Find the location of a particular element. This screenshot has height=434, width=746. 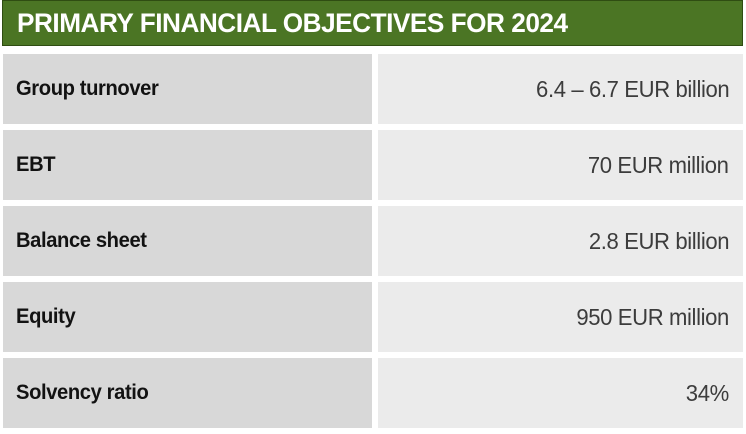

row-label: Solvency ratio is located at coordinates (82, 392).